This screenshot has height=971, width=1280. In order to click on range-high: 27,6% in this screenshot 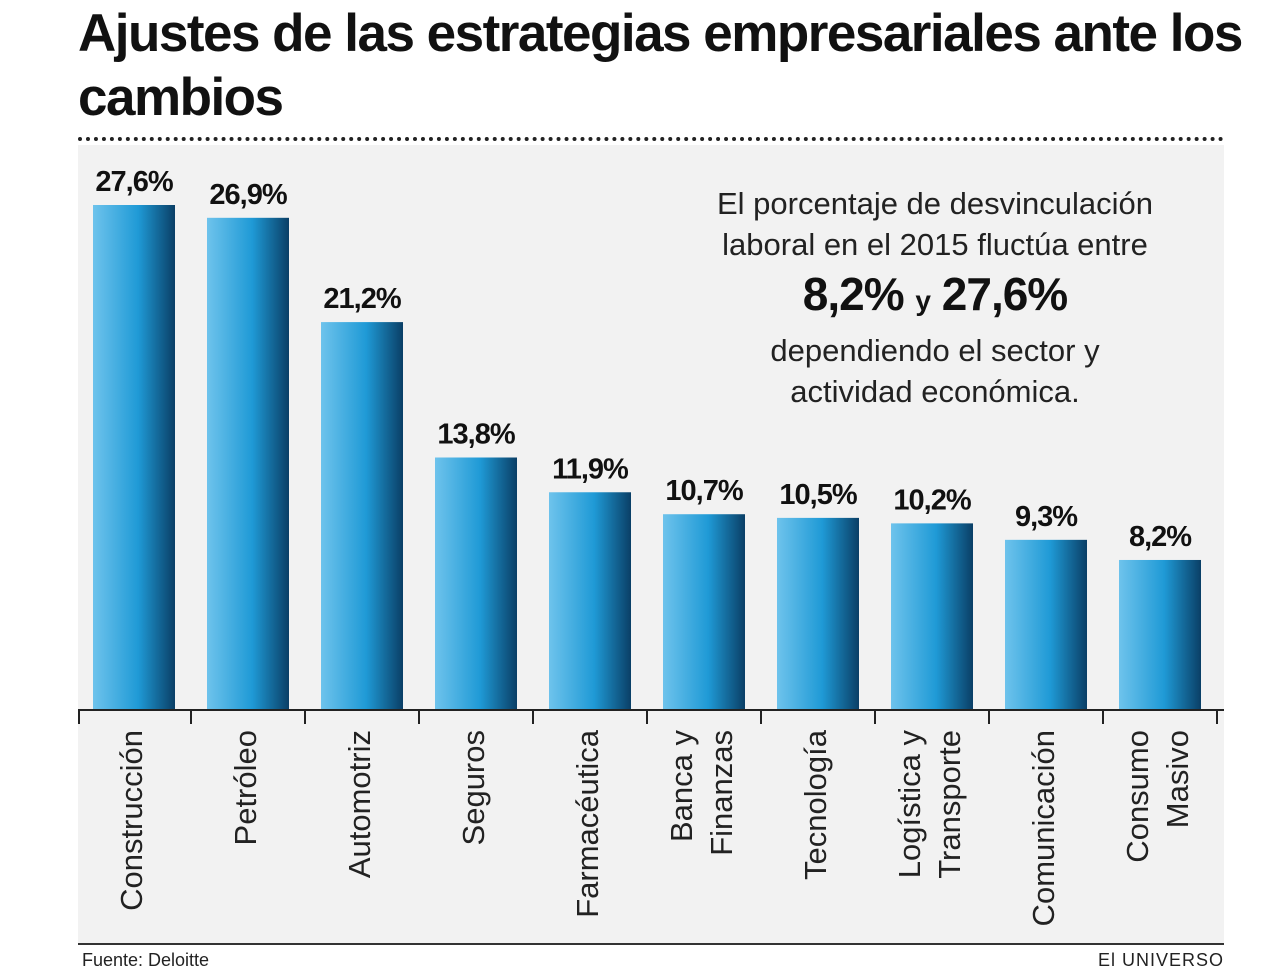, I will do `click(1004, 294)`.